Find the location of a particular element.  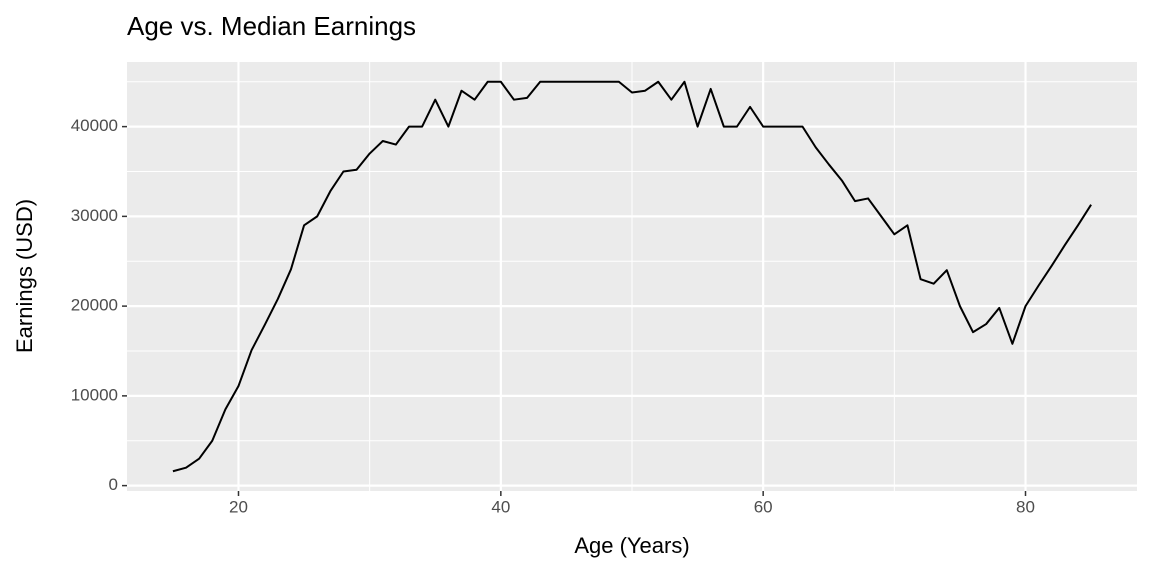

x-tick-label: 20 is located at coordinates (238, 506).